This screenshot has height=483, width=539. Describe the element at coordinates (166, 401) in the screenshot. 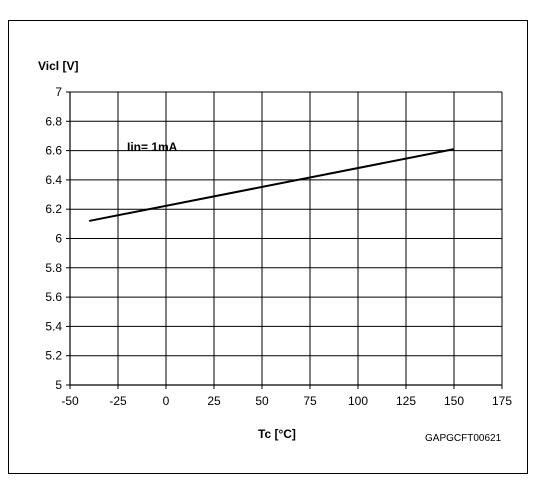

I see `x-tick-label: 0` at that location.